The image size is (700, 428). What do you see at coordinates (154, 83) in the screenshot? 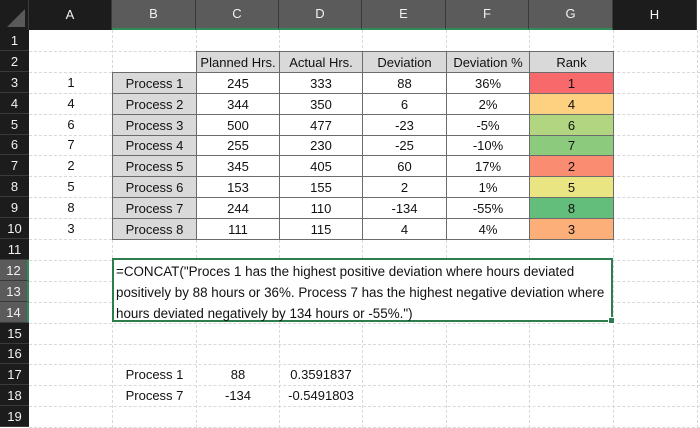
I see `process-name-cell: Process 1` at bounding box center [154, 83].